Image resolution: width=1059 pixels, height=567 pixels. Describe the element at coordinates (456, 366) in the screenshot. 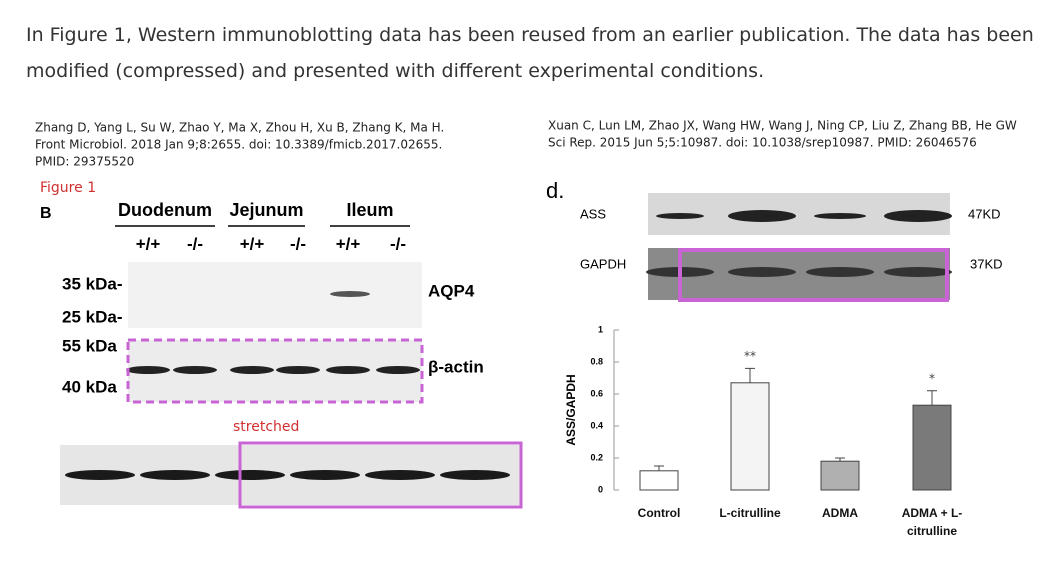

I see `protein-label: β-actin` at that location.